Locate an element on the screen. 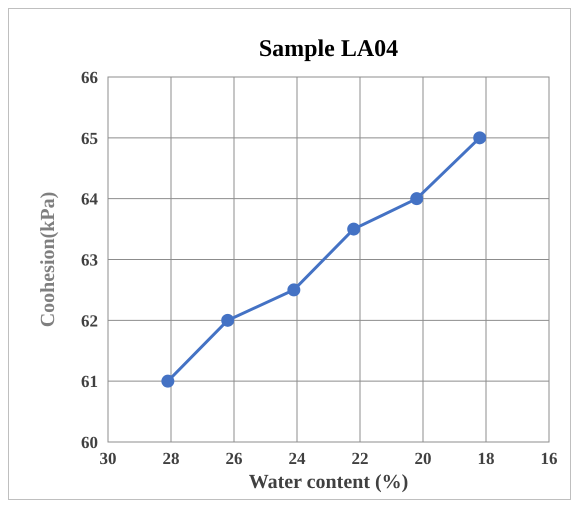 The height and width of the screenshot is (508, 579). y-tick-label: 60 is located at coordinates (89, 442).